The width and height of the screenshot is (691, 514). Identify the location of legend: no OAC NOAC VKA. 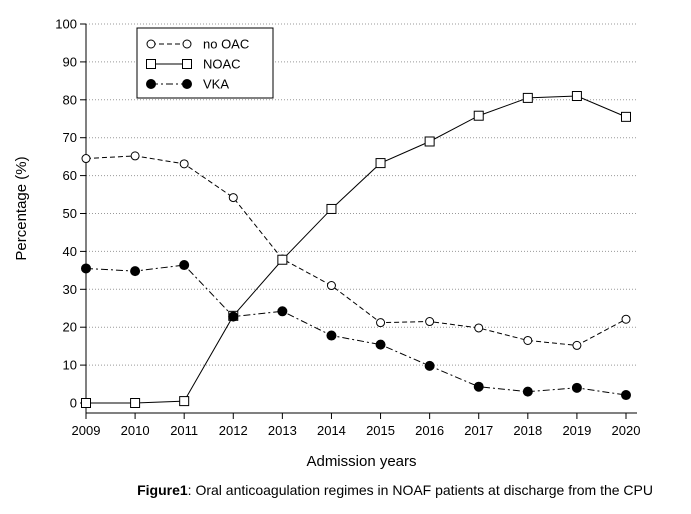
(205, 63).